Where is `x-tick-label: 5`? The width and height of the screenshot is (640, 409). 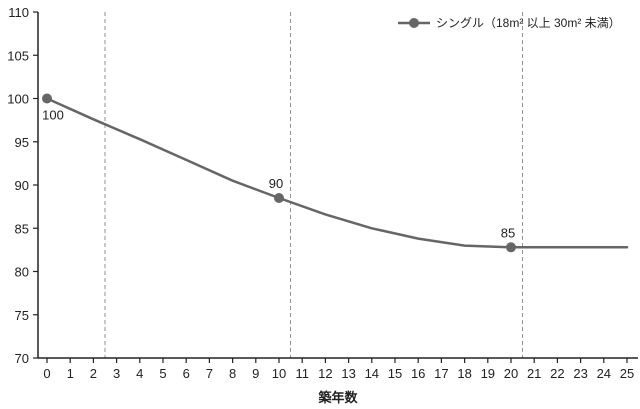 x-tick-label: 5 is located at coordinates (162, 373).